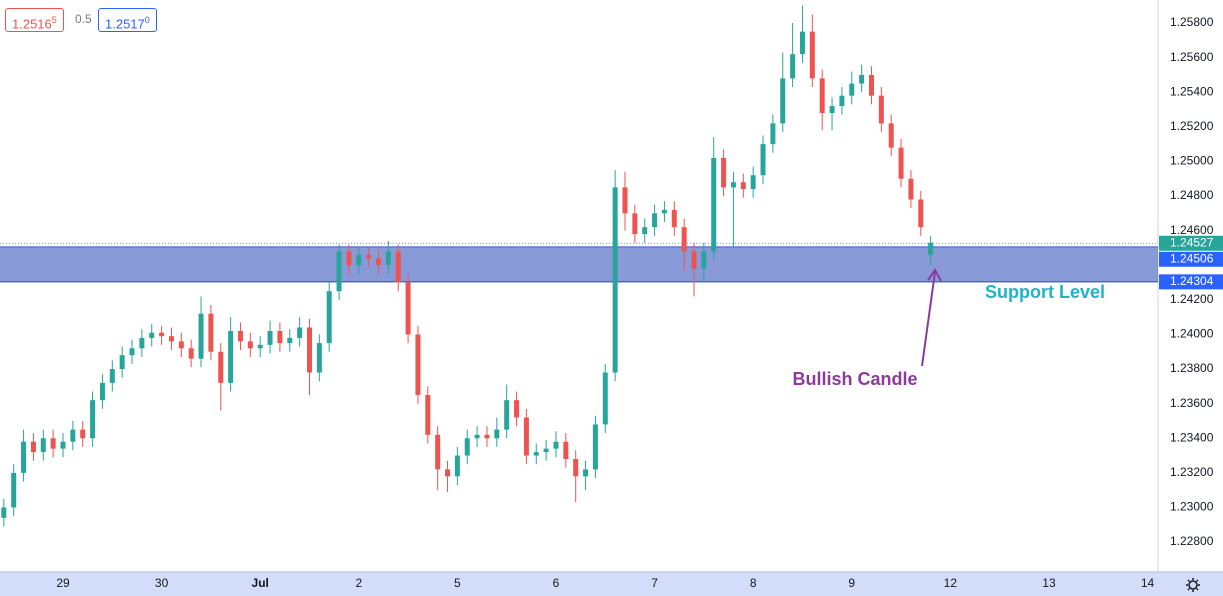 This screenshot has height=596, width=1223. I want to click on y-tick-label: 1.25600, so click(1192, 57).